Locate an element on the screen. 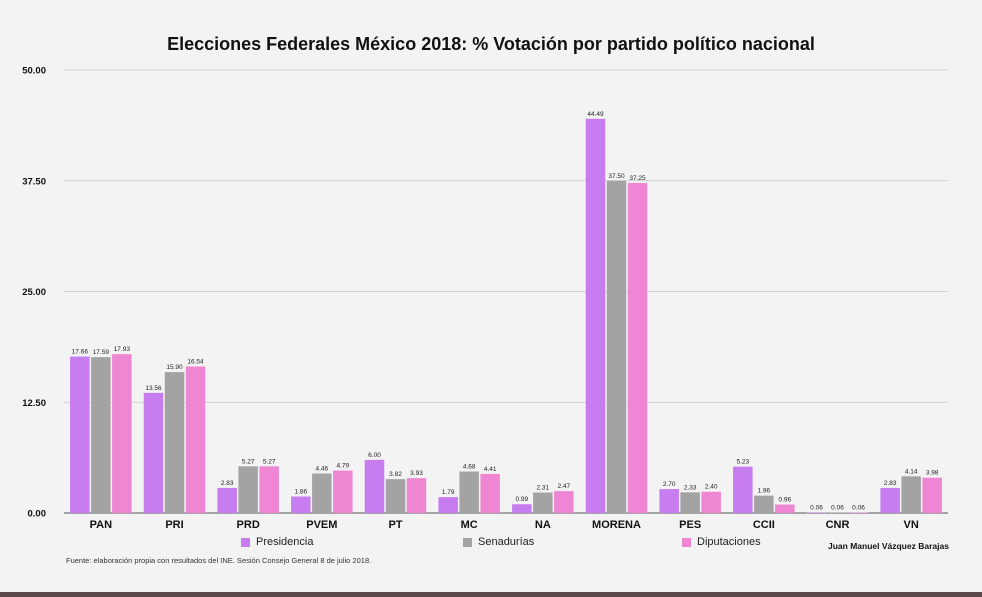  data-label: 1.79 is located at coordinates (448, 492).